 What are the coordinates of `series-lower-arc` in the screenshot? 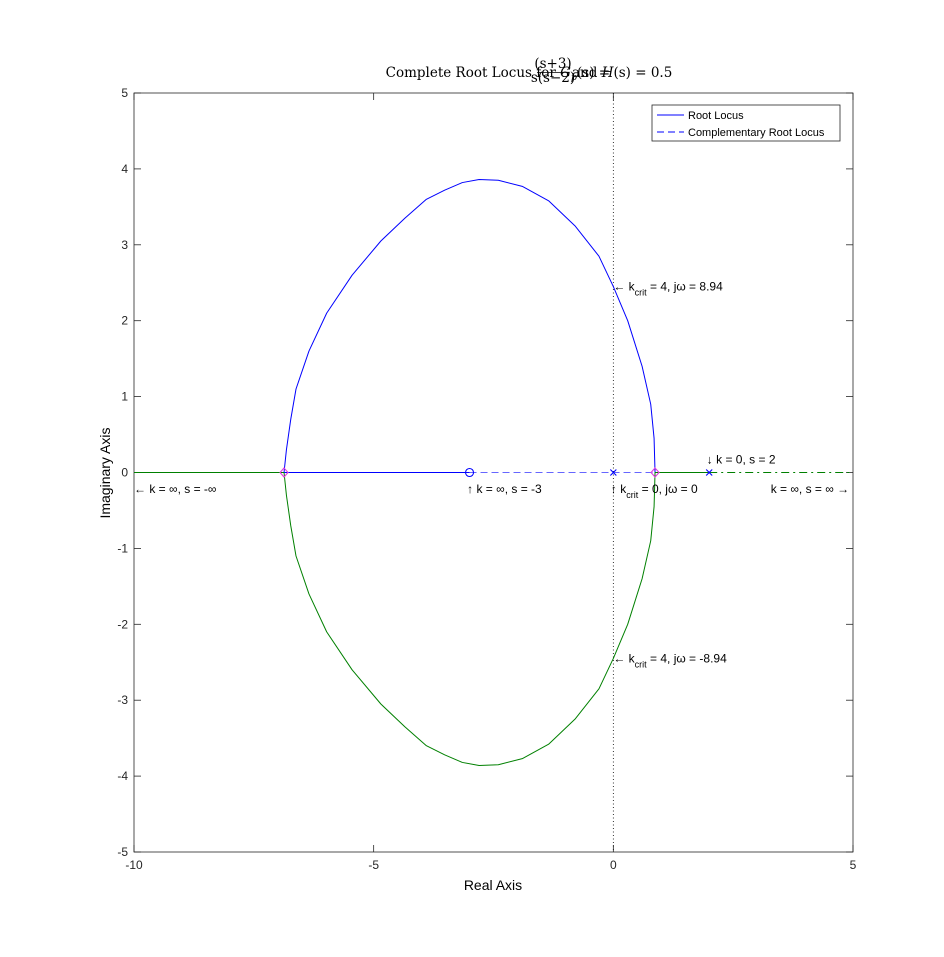 It's located at (469, 619).